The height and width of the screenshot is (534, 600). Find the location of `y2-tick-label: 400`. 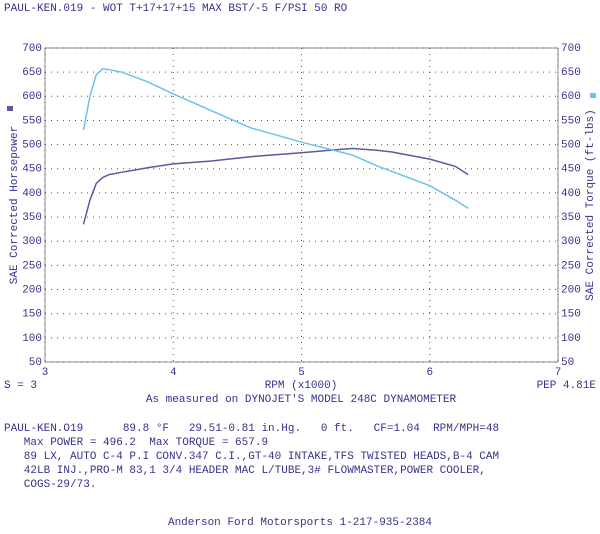

y2-tick-label: 400 is located at coordinates (571, 194).